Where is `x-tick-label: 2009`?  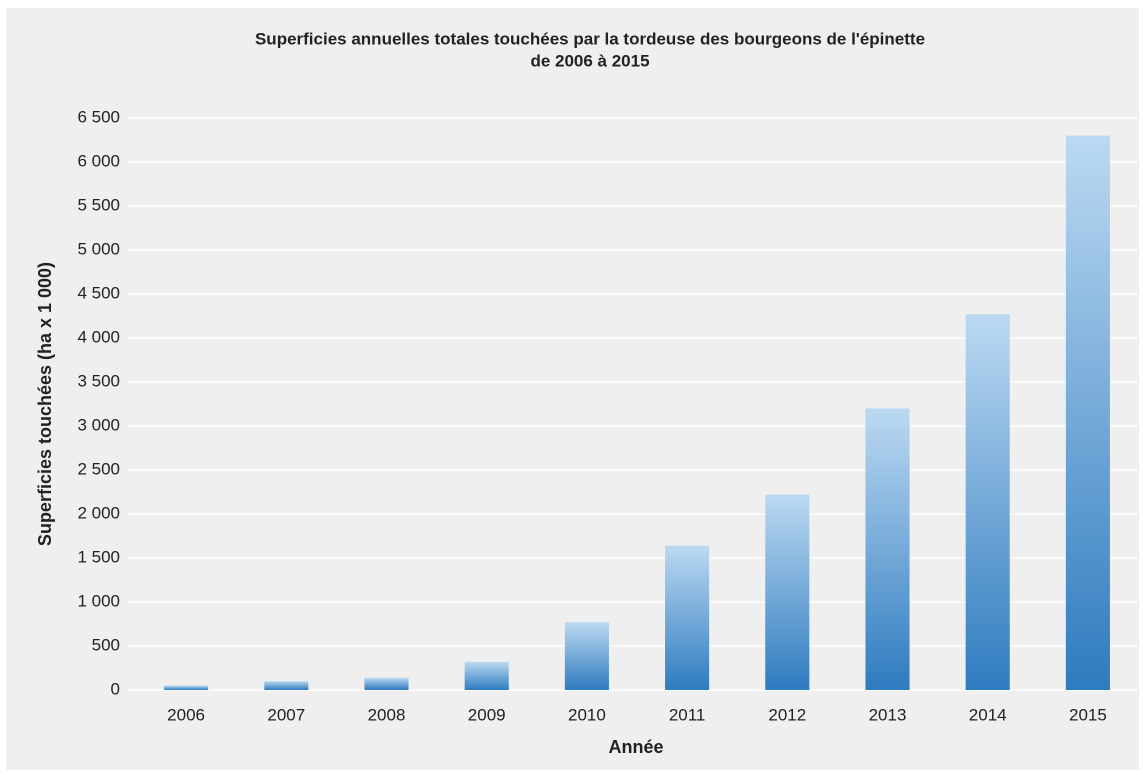
x-tick-label: 2009 is located at coordinates (487, 714).